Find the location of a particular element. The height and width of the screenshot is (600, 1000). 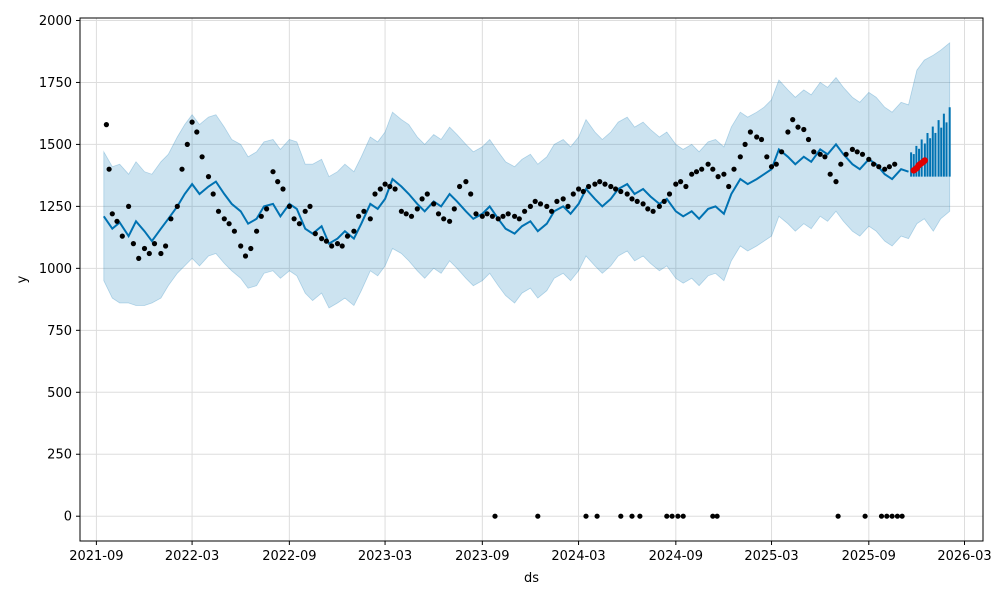

x-tick-label: 2023-09 is located at coordinates (482, 556).